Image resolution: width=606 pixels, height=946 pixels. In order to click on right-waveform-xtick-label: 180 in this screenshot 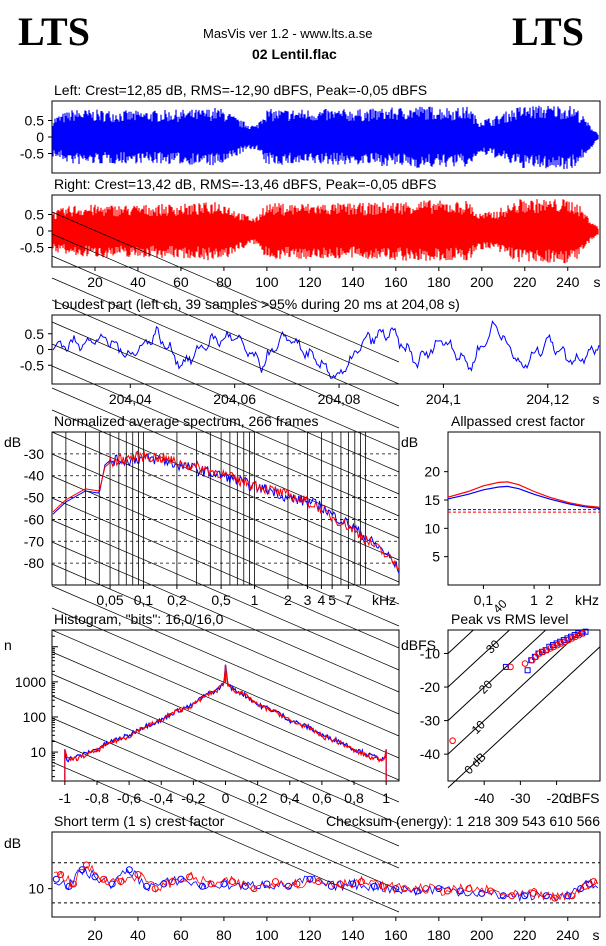, I will do `click(439, 282)`.